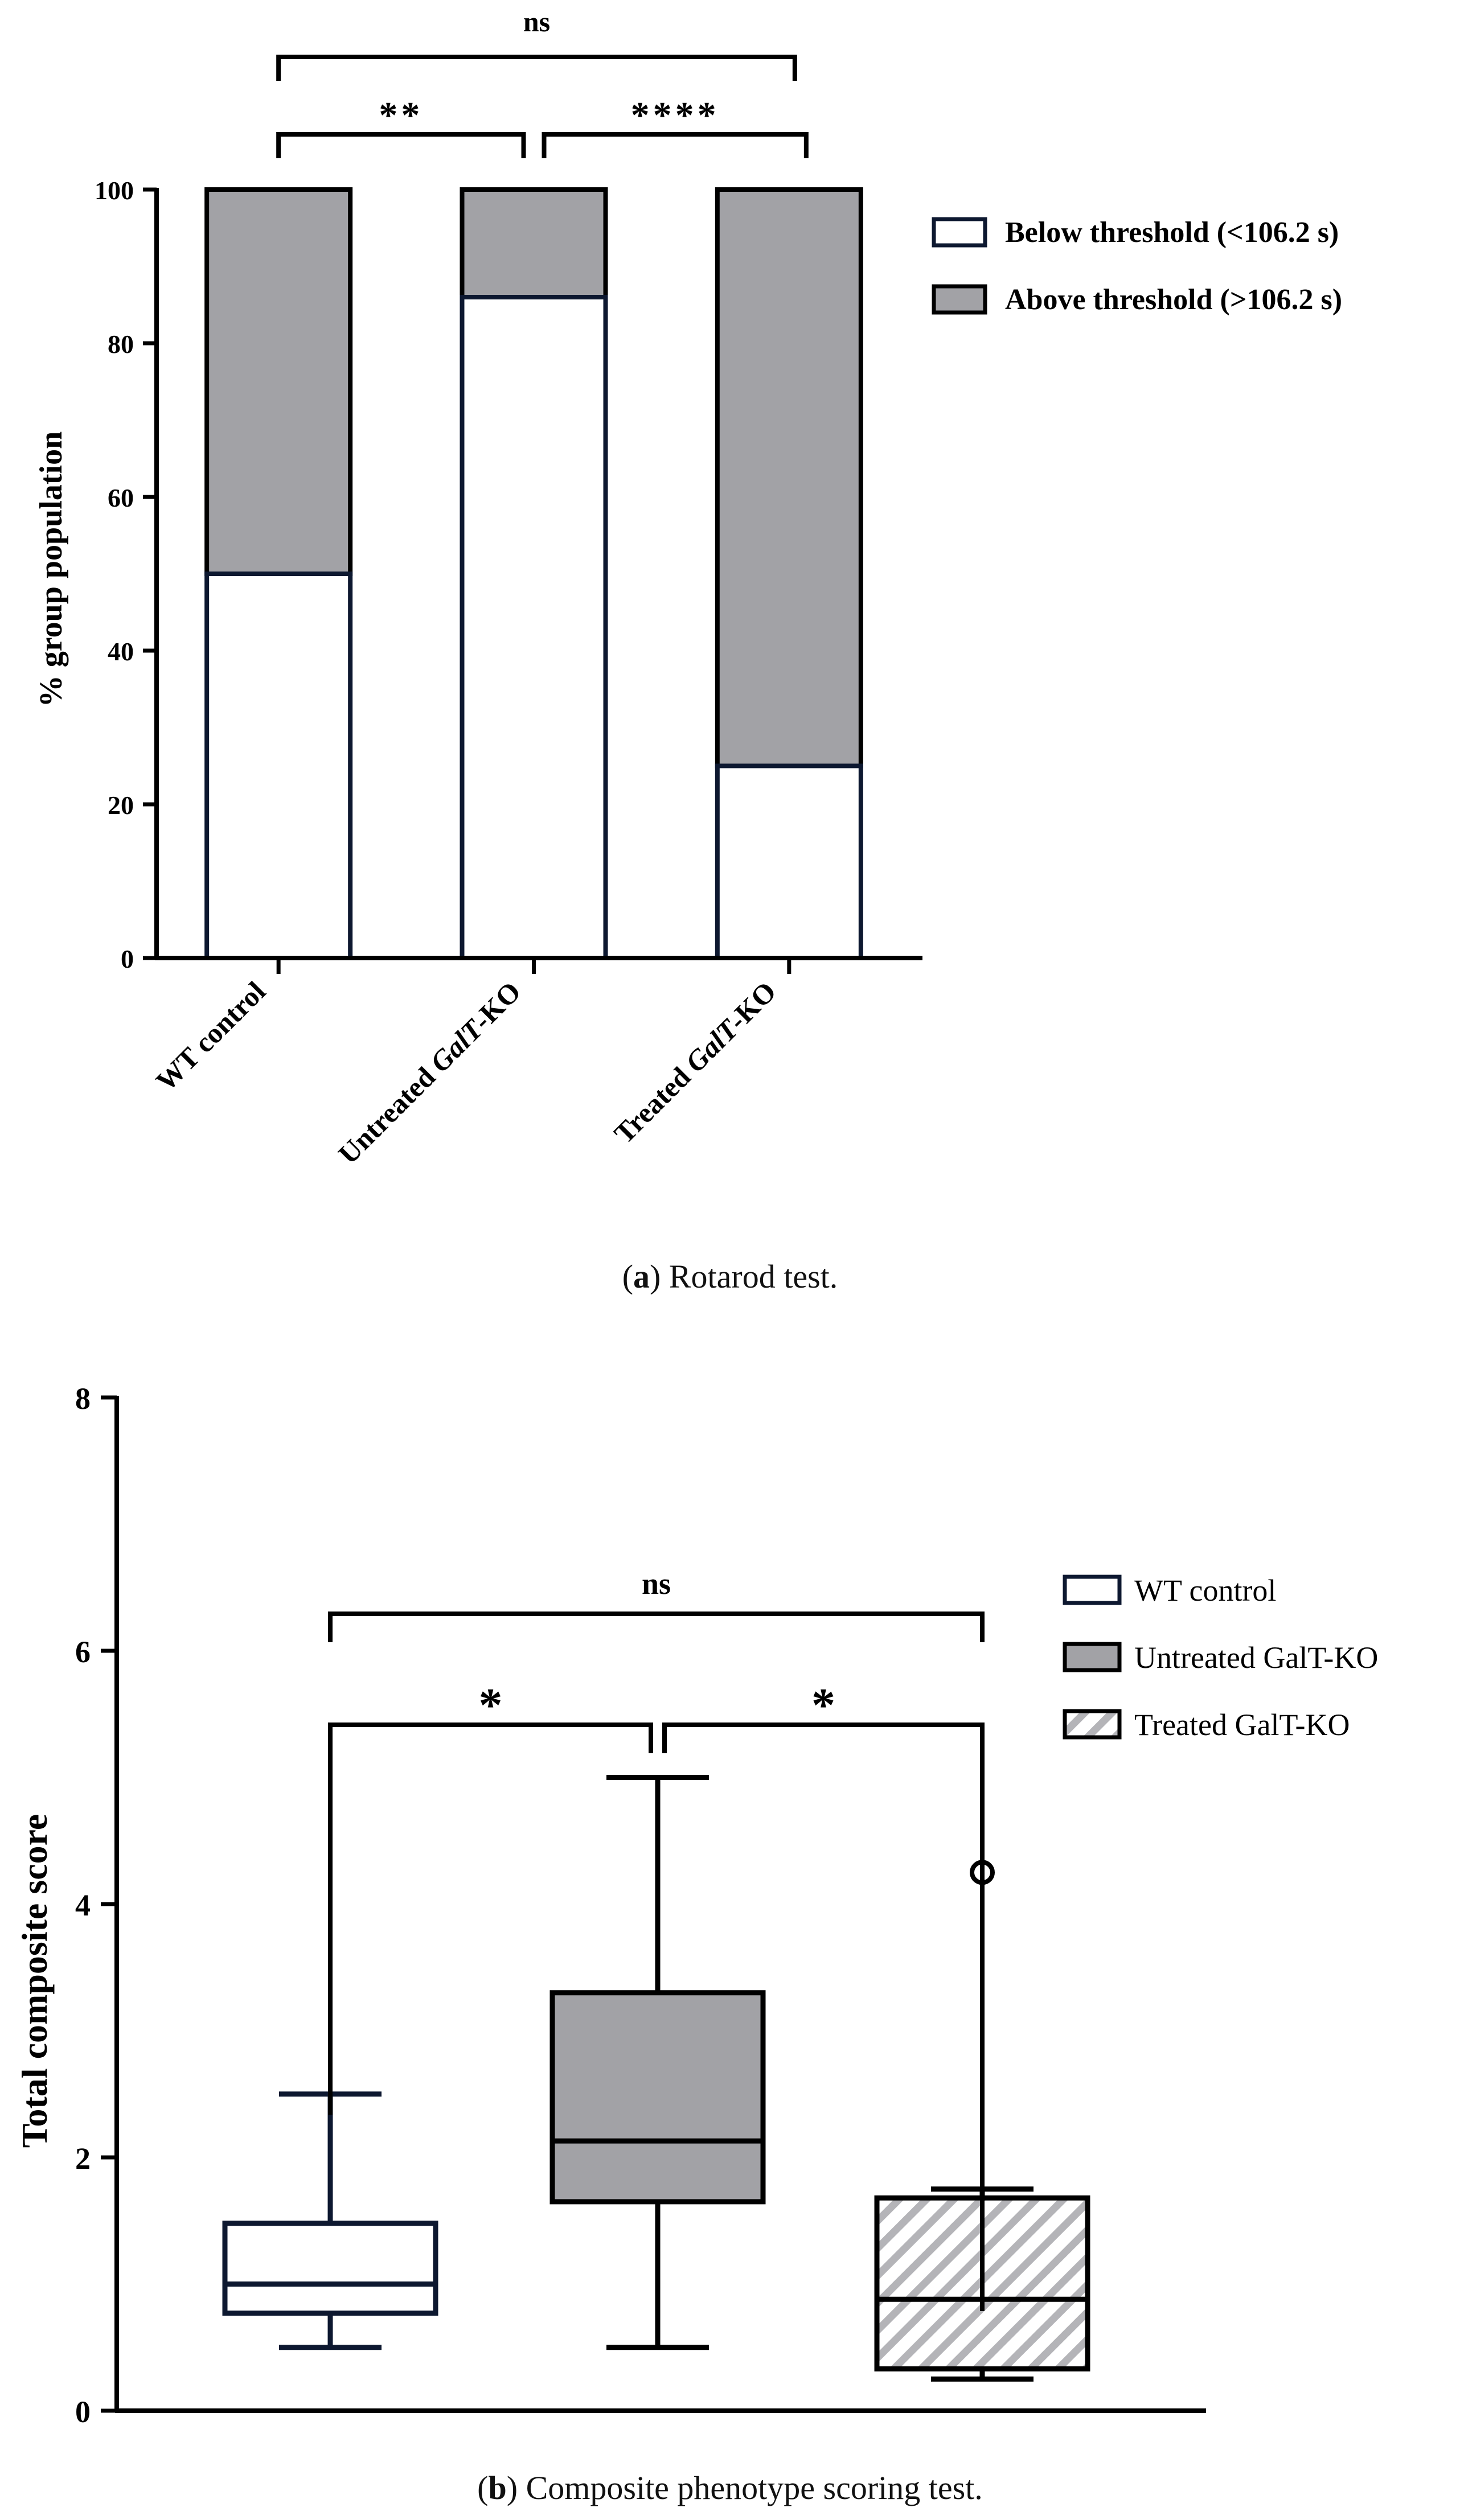  I want to click on y-tick-label: 2, so click(83, 2158).